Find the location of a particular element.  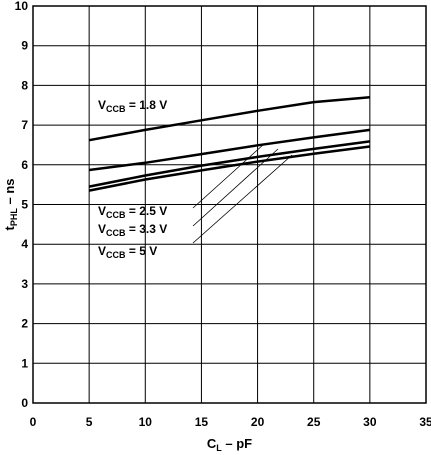

y-tick-label: 5 is located at coordinates (24, 205).